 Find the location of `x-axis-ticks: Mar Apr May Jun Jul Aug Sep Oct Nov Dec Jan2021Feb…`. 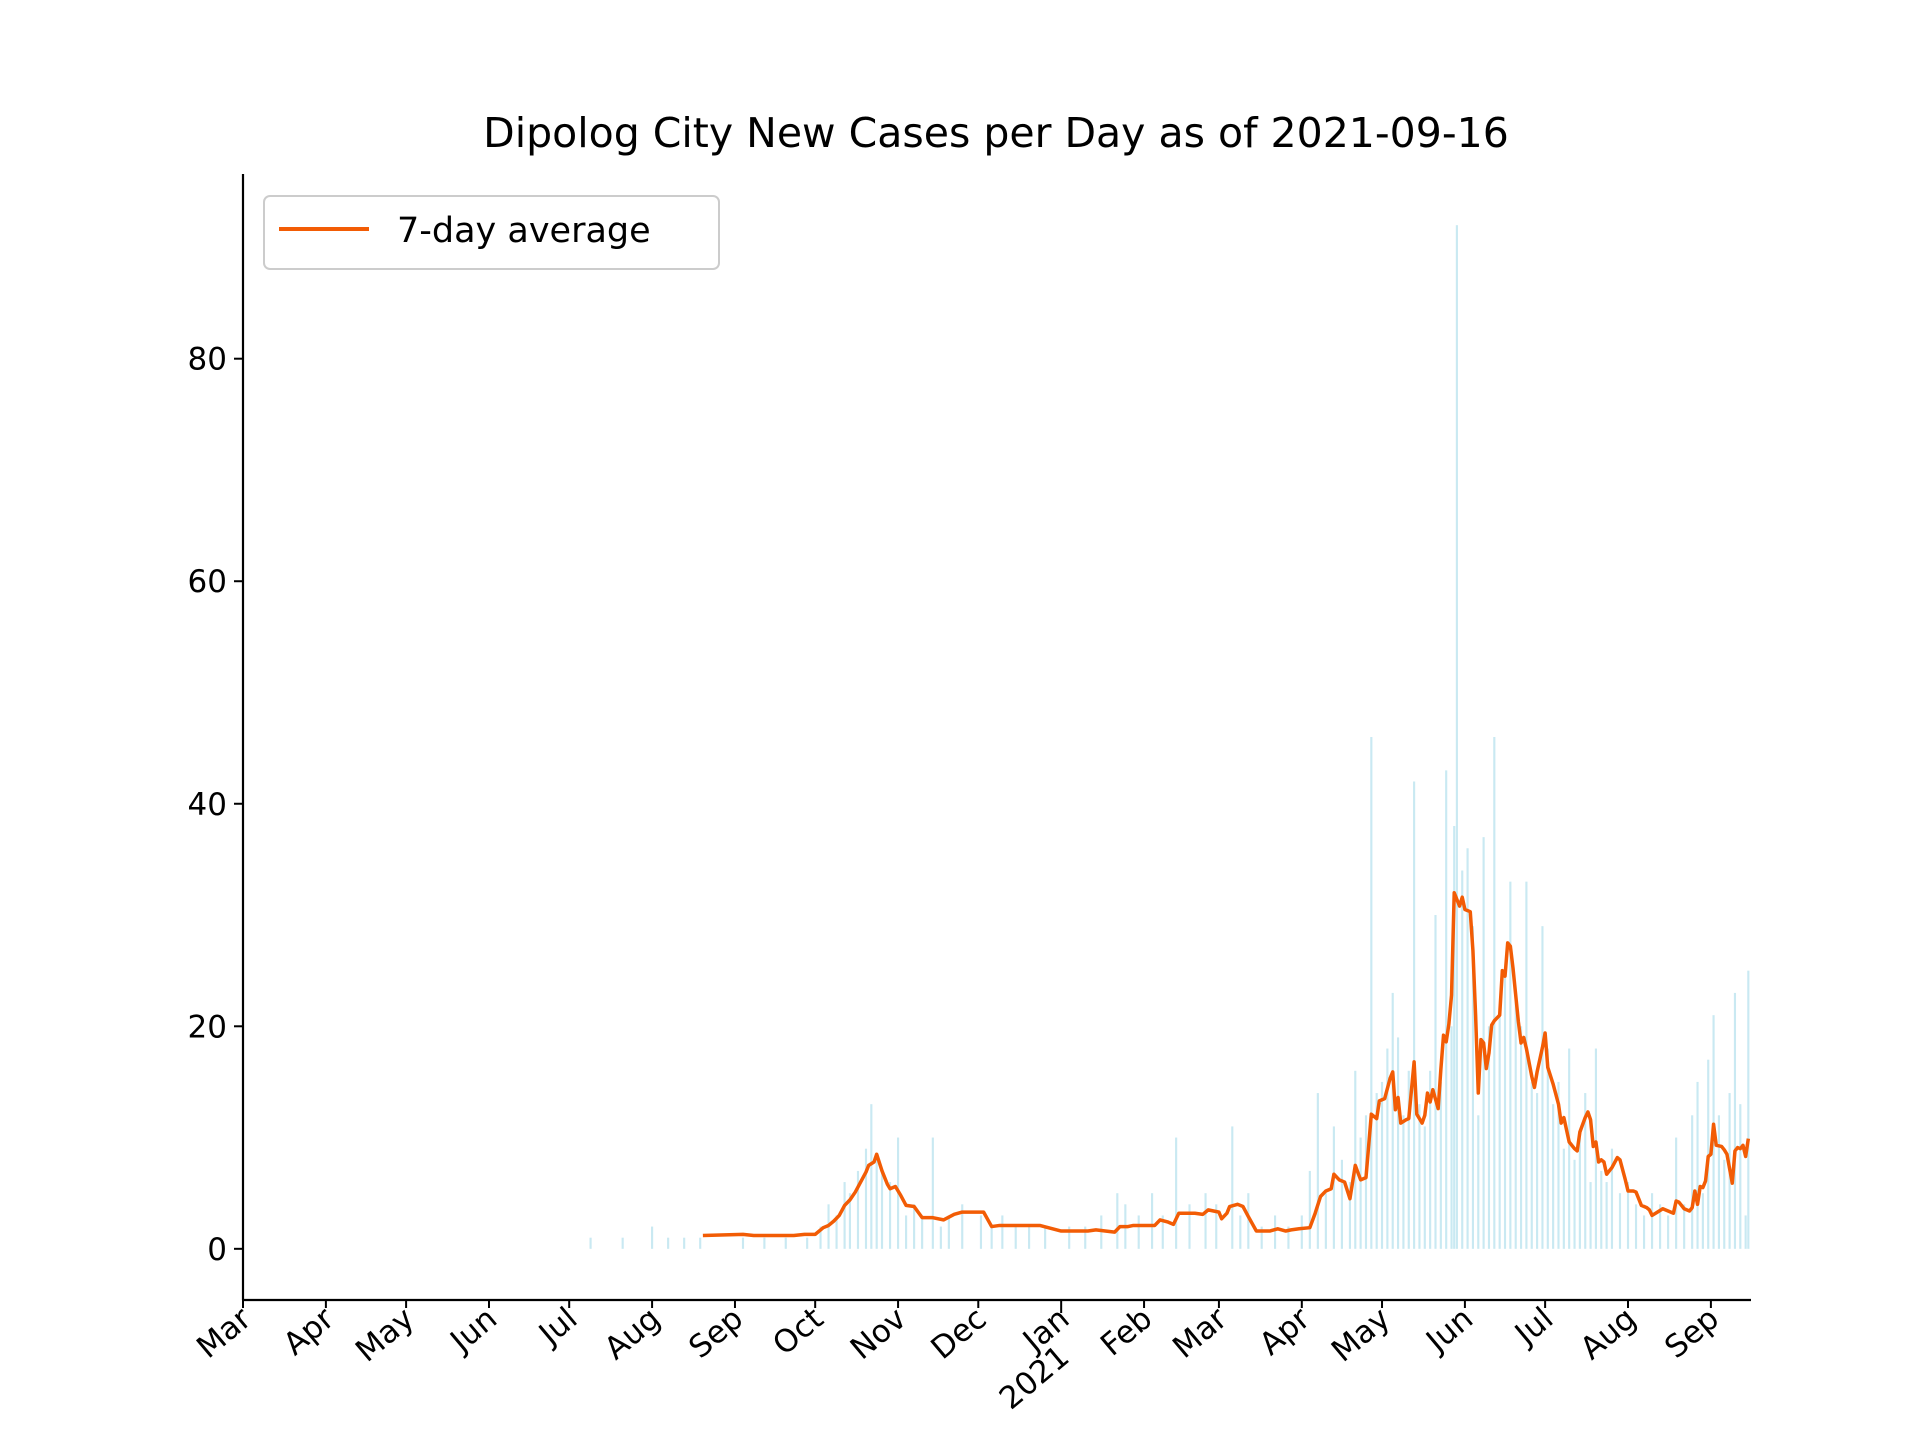

x-axis-ticks: Mar Apr May Jun Jul Aug Sep Oct Nov Dec Jan2021Feb… is located at coordinates (958, 1358).